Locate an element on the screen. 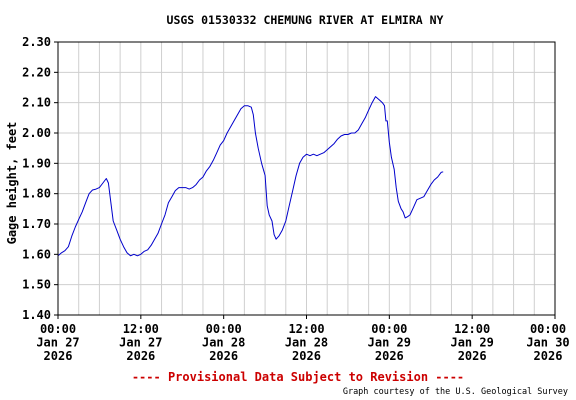 Image resolution: width=576 pixels, height=400 pixels. x-tick-label: 00:00 Jan 27 2026 is located at coordinates (57, 342).